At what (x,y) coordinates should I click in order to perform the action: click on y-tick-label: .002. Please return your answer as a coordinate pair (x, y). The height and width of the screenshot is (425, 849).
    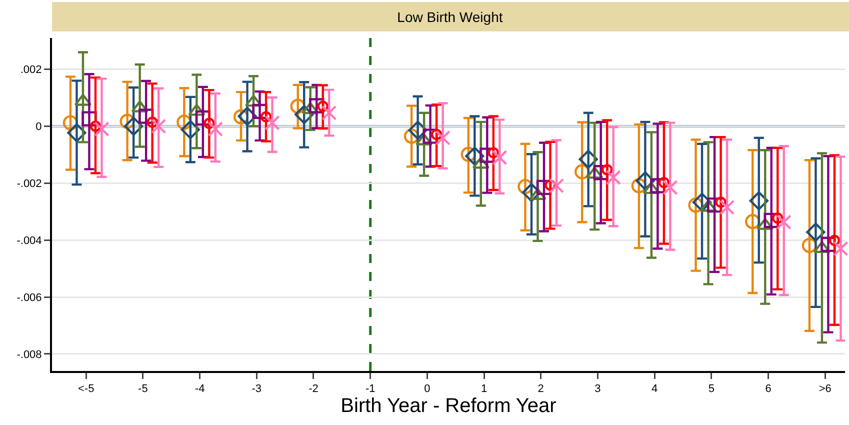
    Looking at the image, I should click on (31, 70).